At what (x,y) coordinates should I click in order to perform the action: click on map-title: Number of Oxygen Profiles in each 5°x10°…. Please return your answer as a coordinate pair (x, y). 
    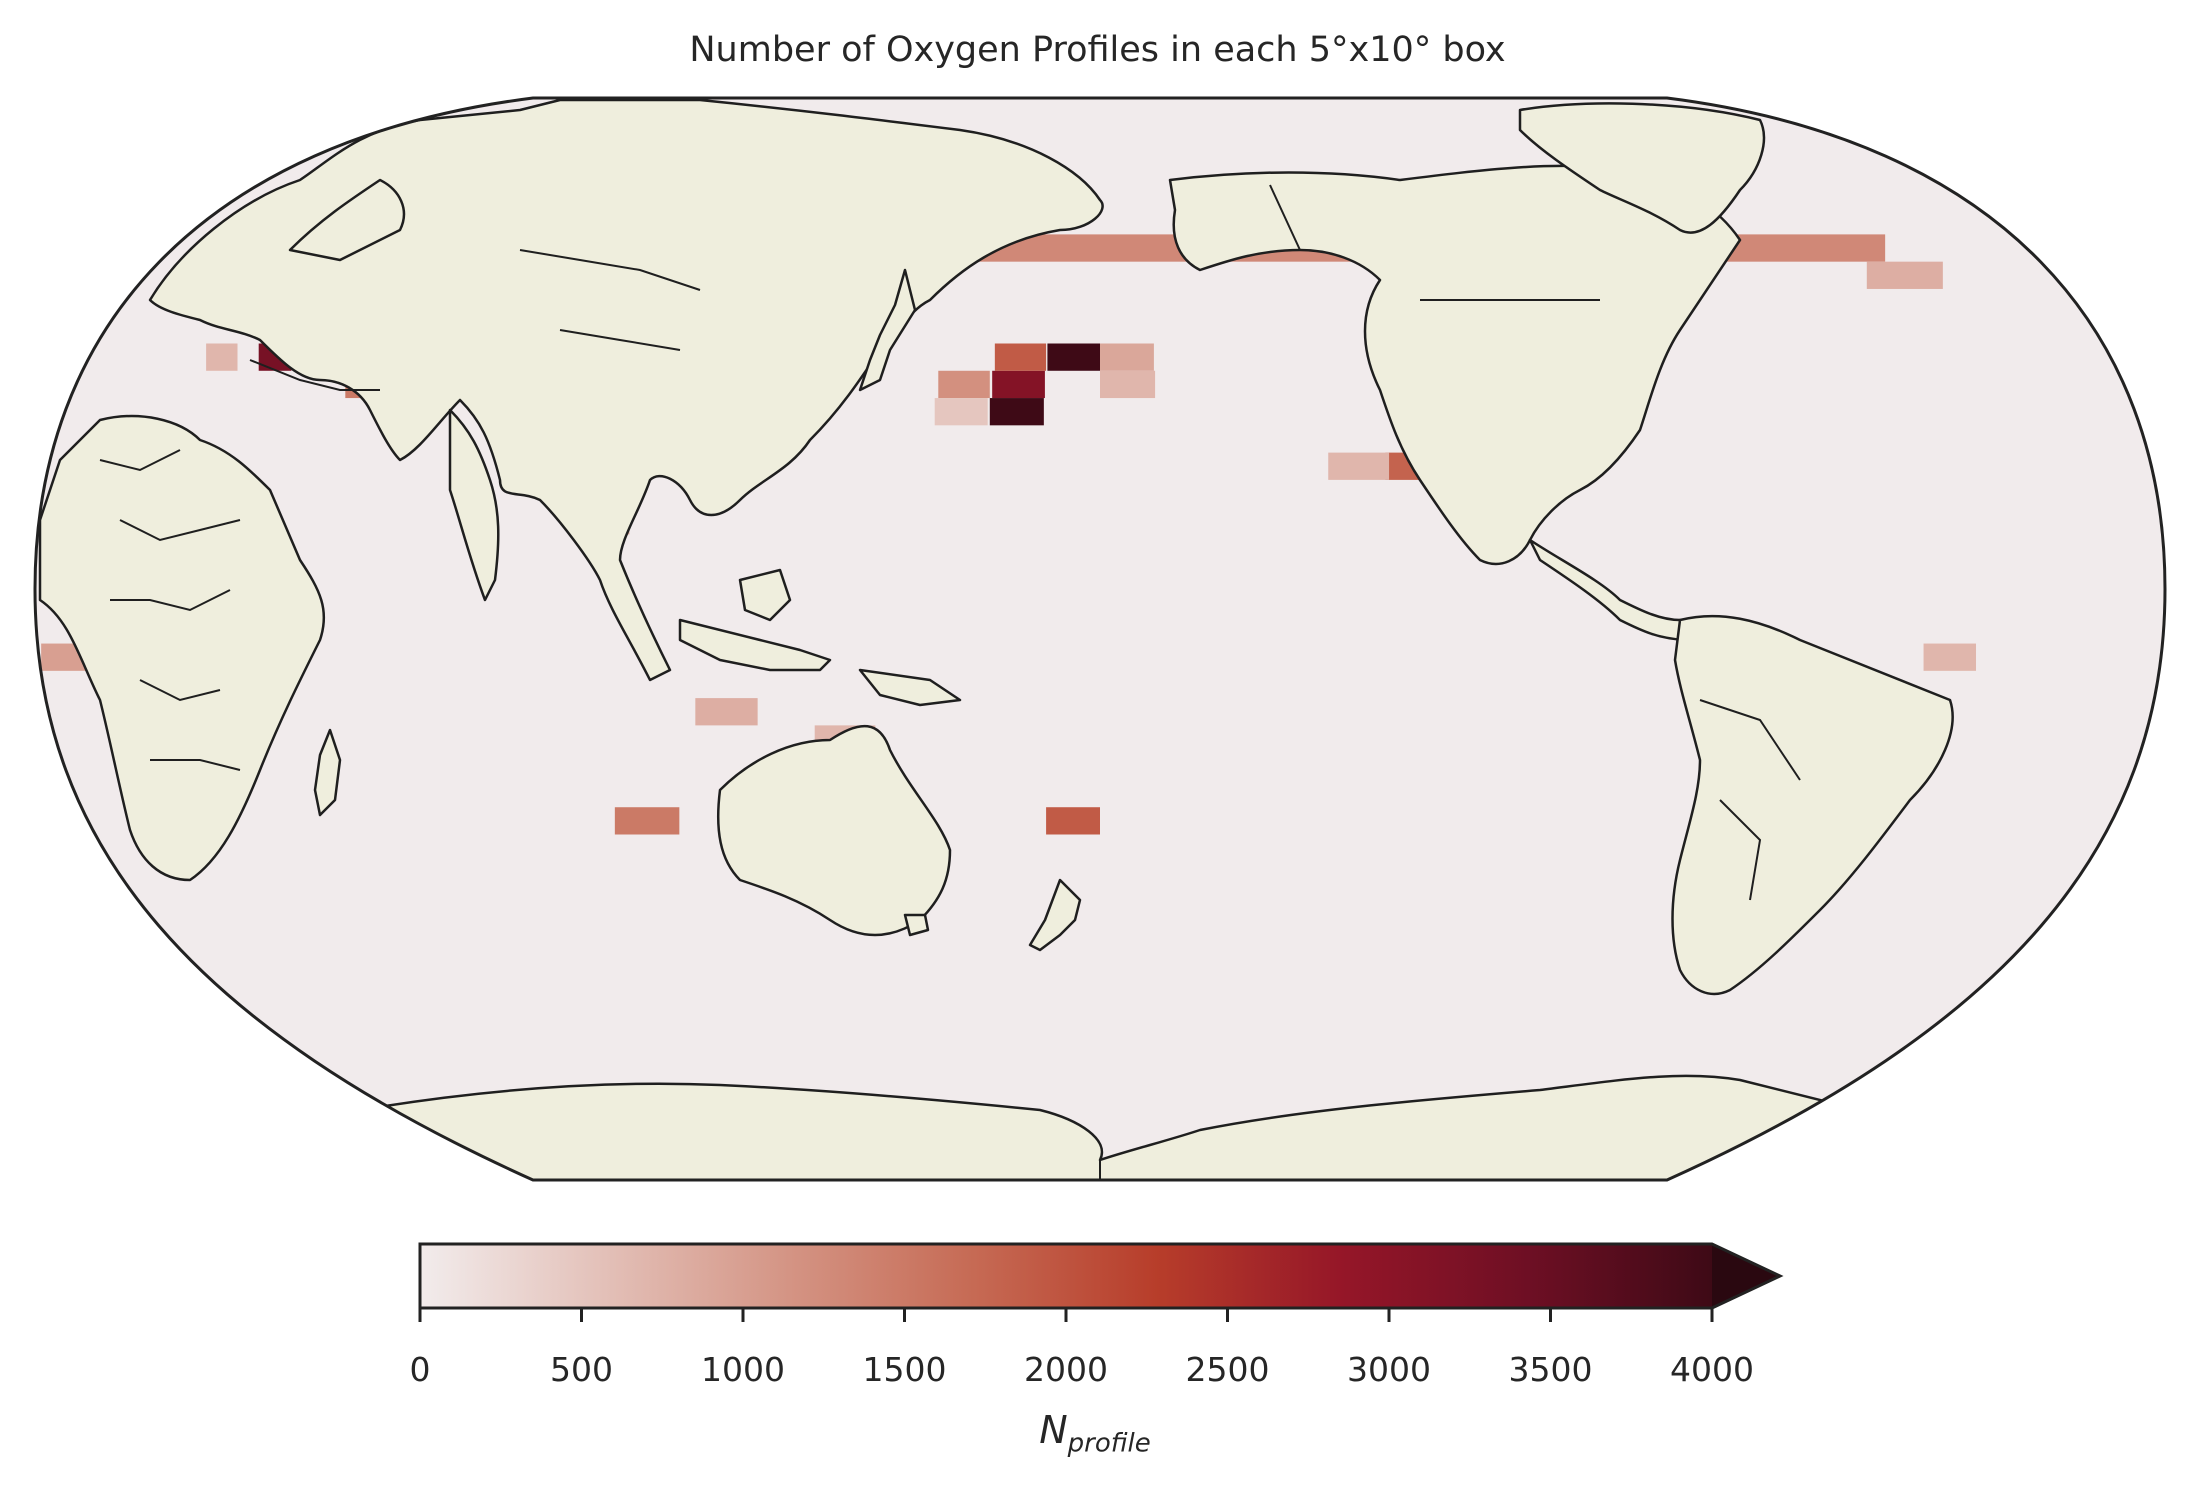
    Looking at the image, I should click on (1097, 50).